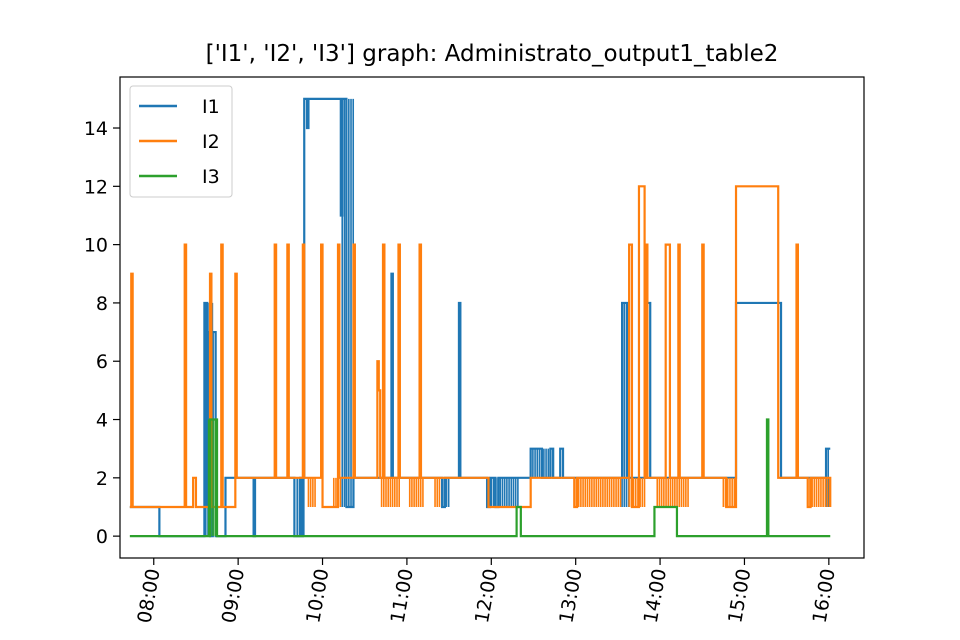 The height and width of the screenshot is (640, 960). I want to click on legend-label-i2: I2, so click(211, 142).